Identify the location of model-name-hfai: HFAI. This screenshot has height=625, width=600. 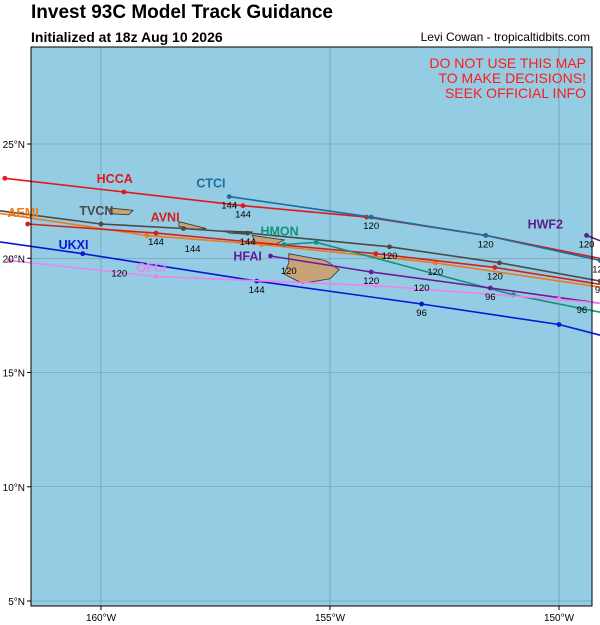
(247, 257).